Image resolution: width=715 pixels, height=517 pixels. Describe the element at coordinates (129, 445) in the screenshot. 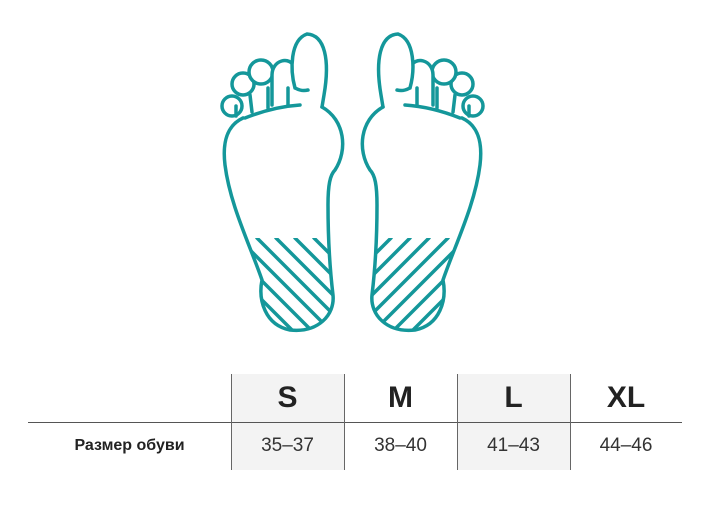

I see `row-label: Размер обуви` at that location.